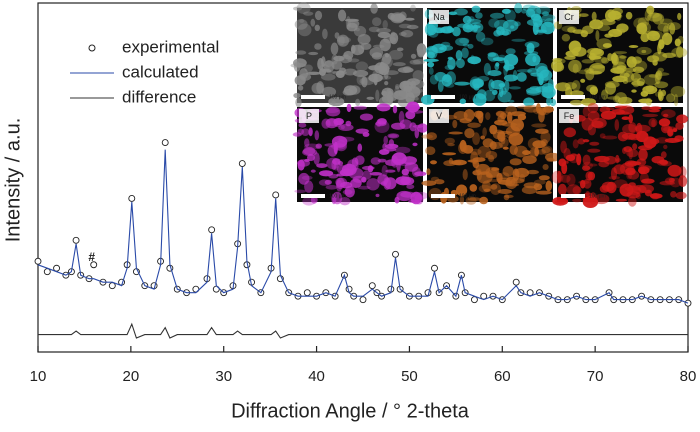 Image resolution: width=700 pixels, height=432 pixels. Describe the element at coordinates (131, 376) in the screenshot. I see `x-tick-label: 20` at that location.